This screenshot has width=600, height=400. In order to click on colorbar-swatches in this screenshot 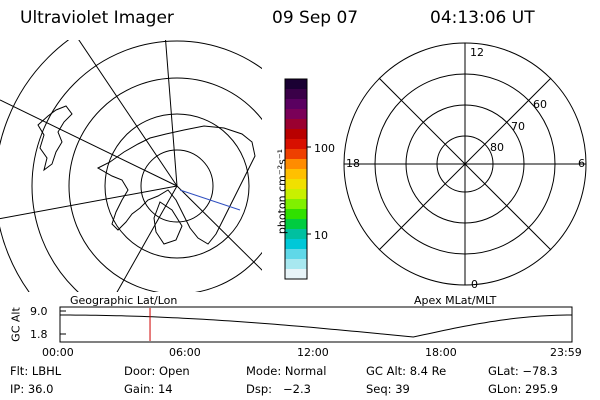, I will do `click(296, 179)`.